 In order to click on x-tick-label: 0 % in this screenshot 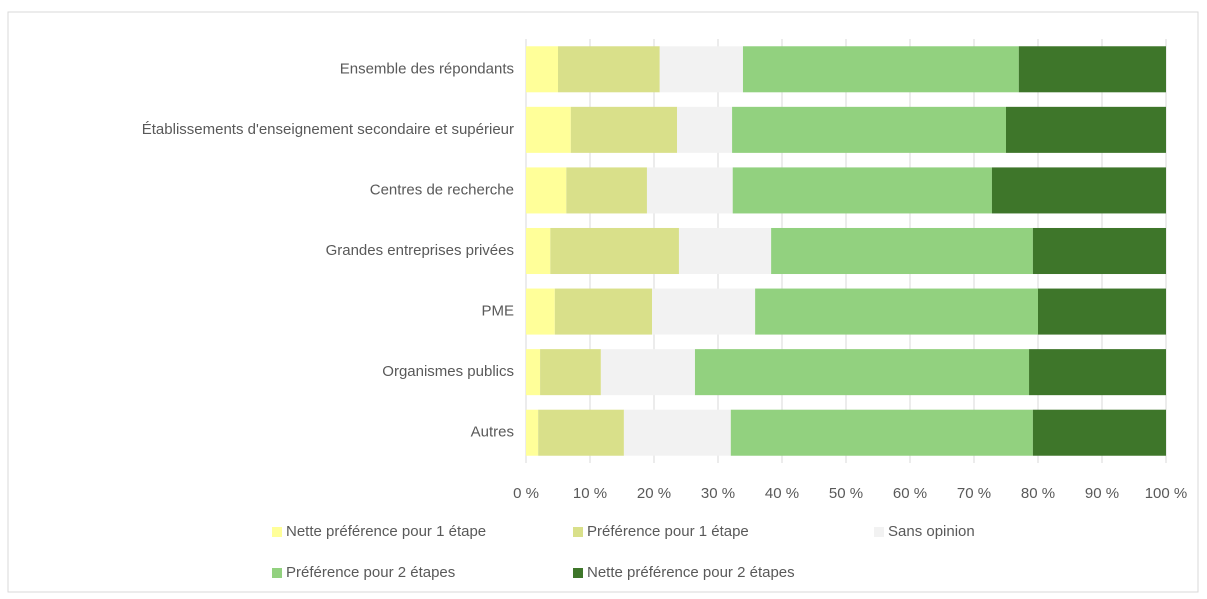, I will do `click(526, 493)`.